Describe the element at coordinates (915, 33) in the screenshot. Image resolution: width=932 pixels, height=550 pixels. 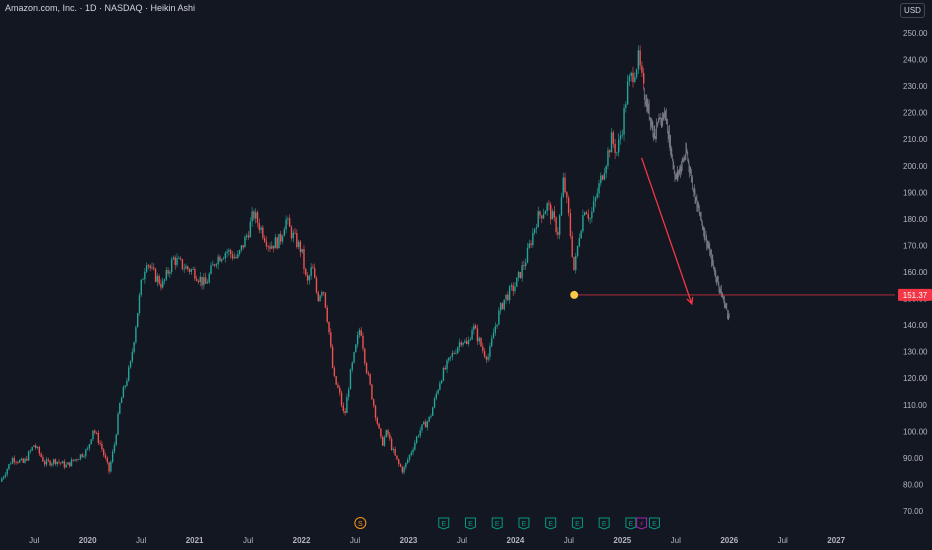
I see `y-tick-label: 250.00` at that location.